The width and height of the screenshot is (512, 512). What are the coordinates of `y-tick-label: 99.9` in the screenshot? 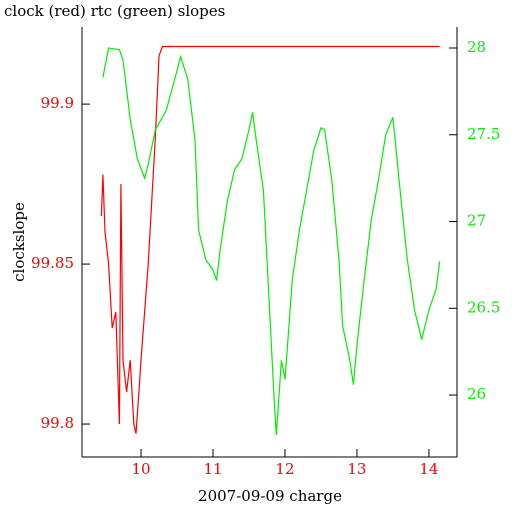 It's located at (57, 103).